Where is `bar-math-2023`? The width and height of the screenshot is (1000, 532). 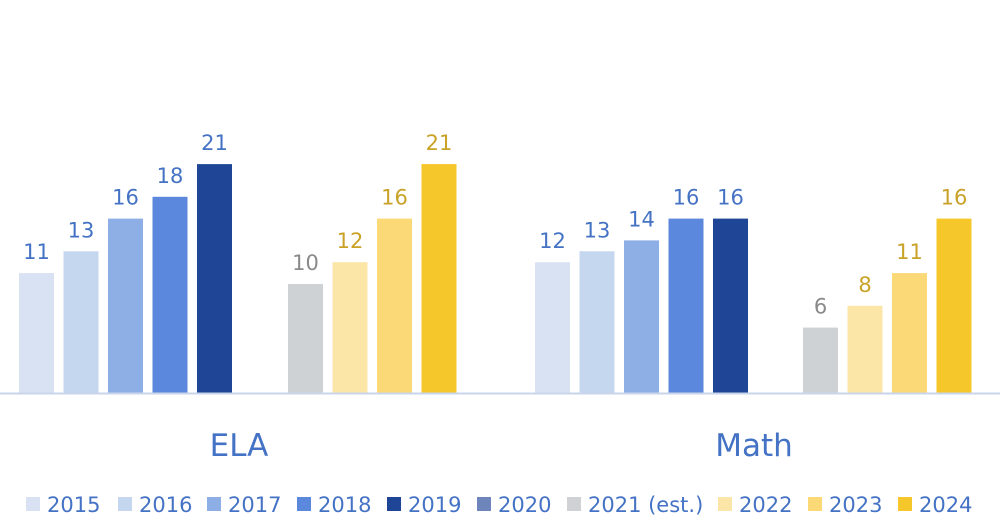
bar-math-2023 is located at coordinates (909, 333).